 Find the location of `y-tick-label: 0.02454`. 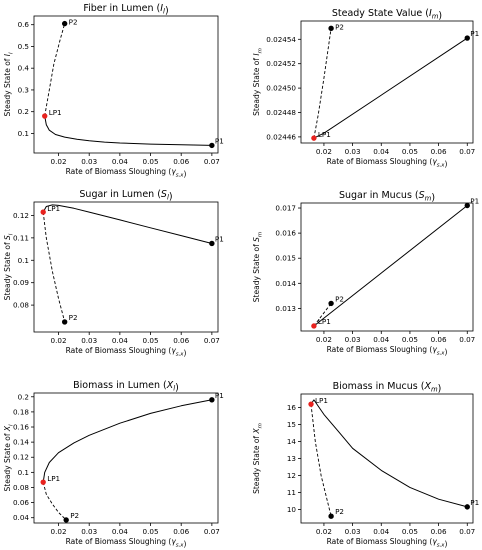

y-tick-label: 0.02454 is located at coordinates (281, 39).